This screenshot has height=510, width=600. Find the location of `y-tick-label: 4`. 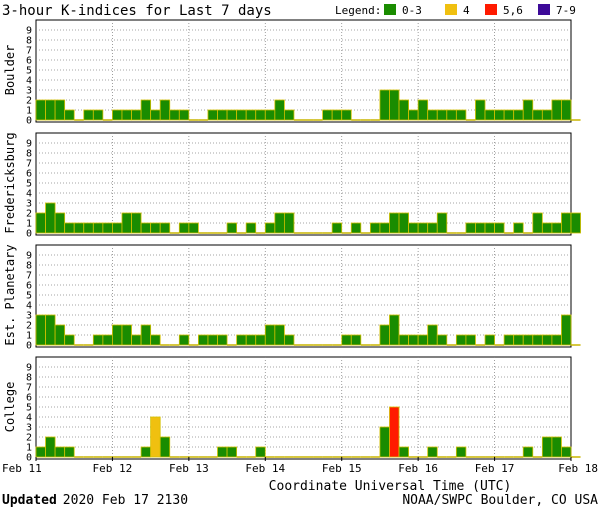

y-tick-label: 4 is located at coordinates (29, 306).